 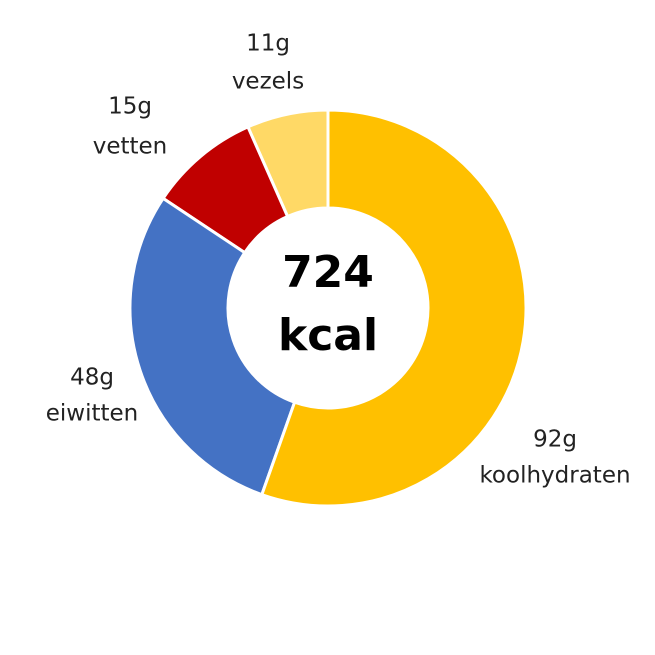 What do you see at coordinates (268, 82) in the screenshot?
I see `category-label: vezels` at bounding box center [268, 82].